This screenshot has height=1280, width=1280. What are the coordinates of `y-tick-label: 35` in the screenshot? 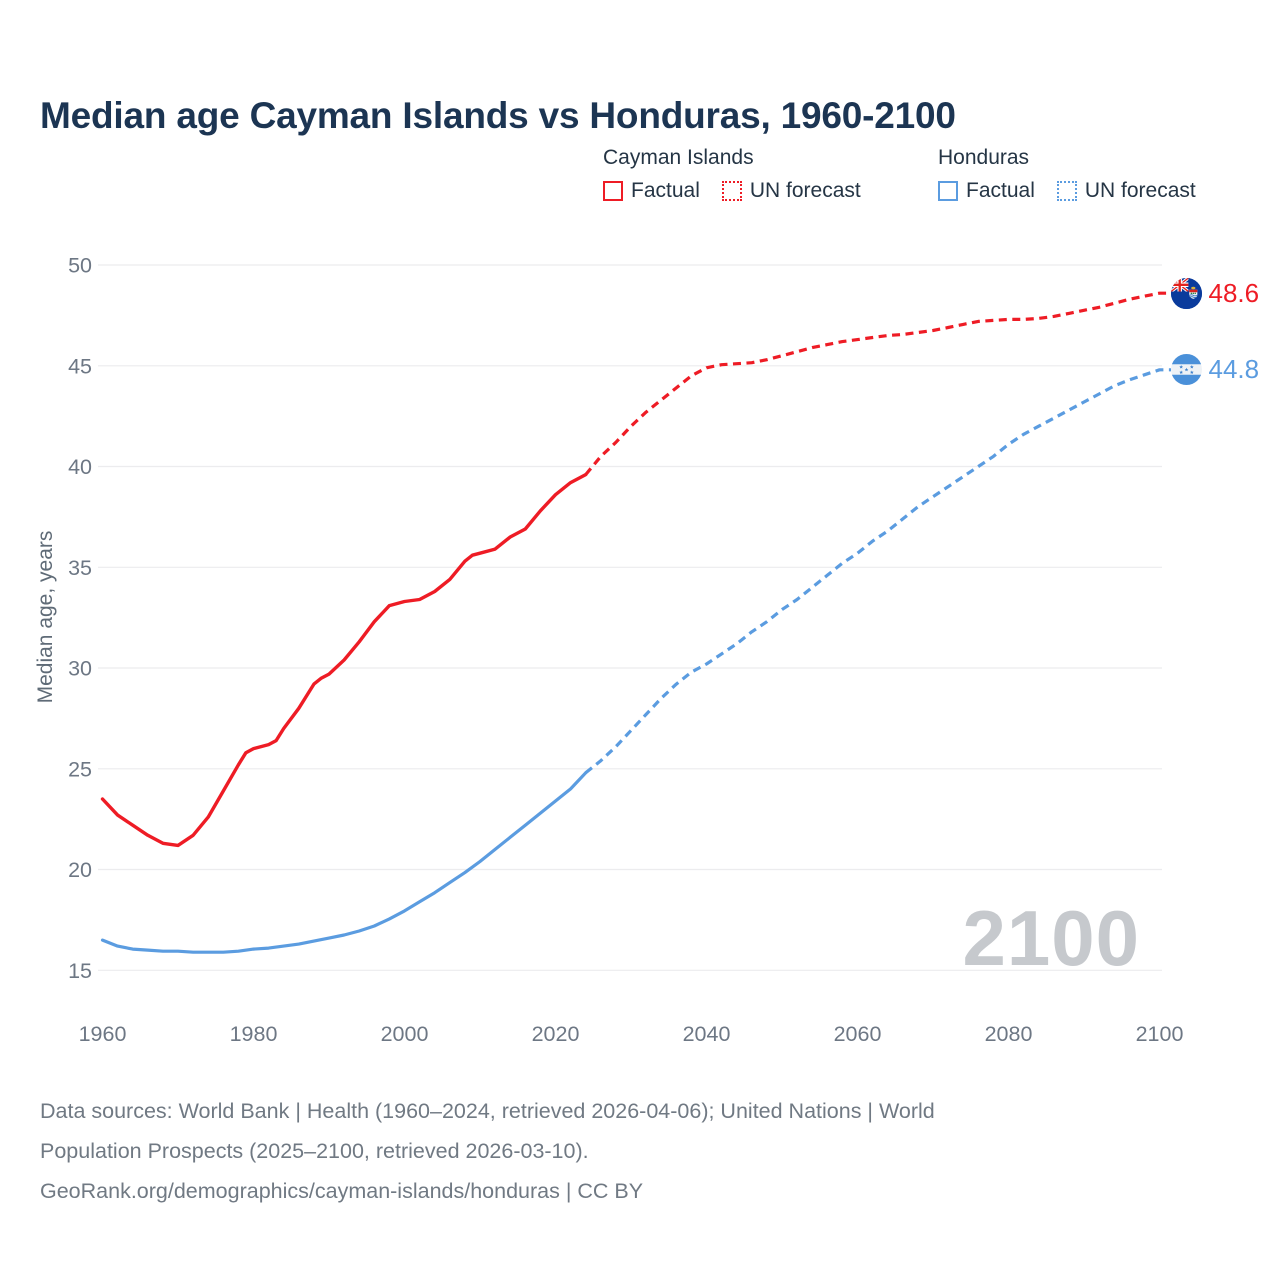 It's located at (80, 568).